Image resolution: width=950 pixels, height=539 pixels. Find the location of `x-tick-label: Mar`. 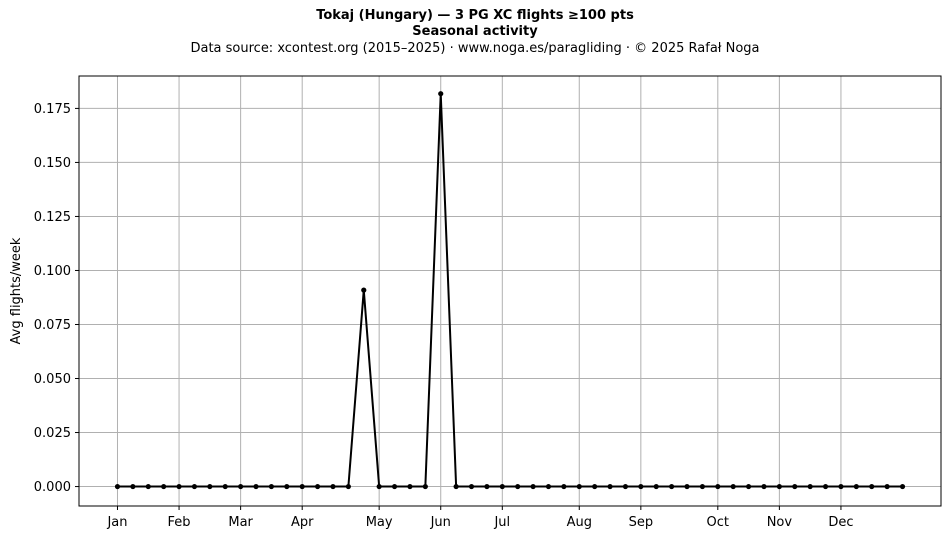

x-tick-label: Mar is located at coordinates (240, 522).